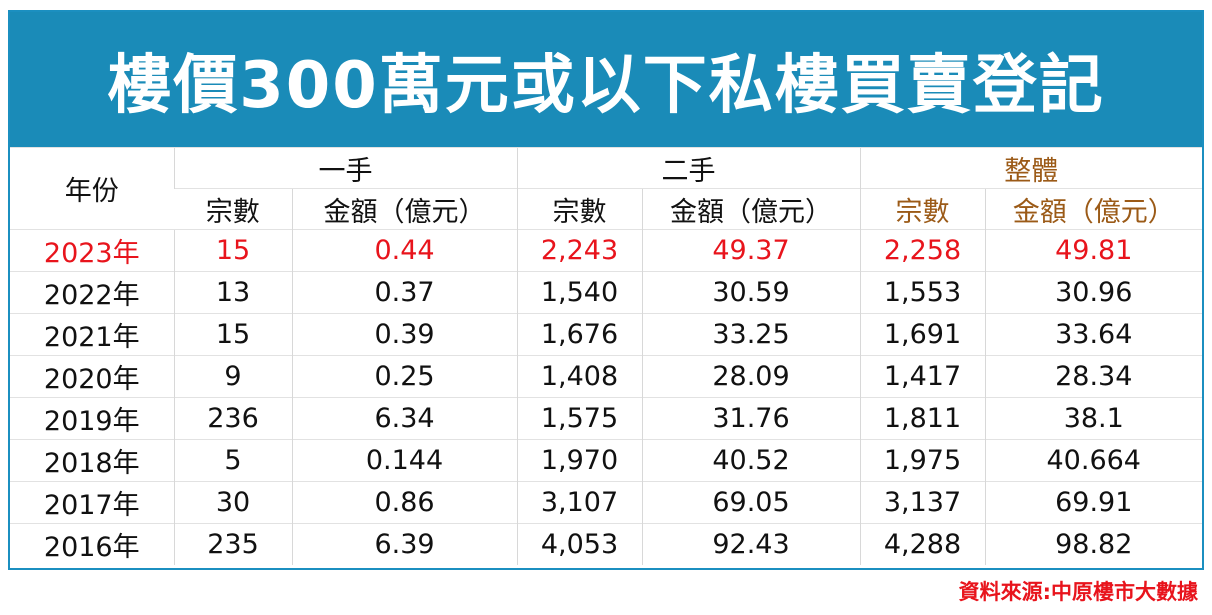  I want to click on value-cell: 1,975, so click(922, 460).